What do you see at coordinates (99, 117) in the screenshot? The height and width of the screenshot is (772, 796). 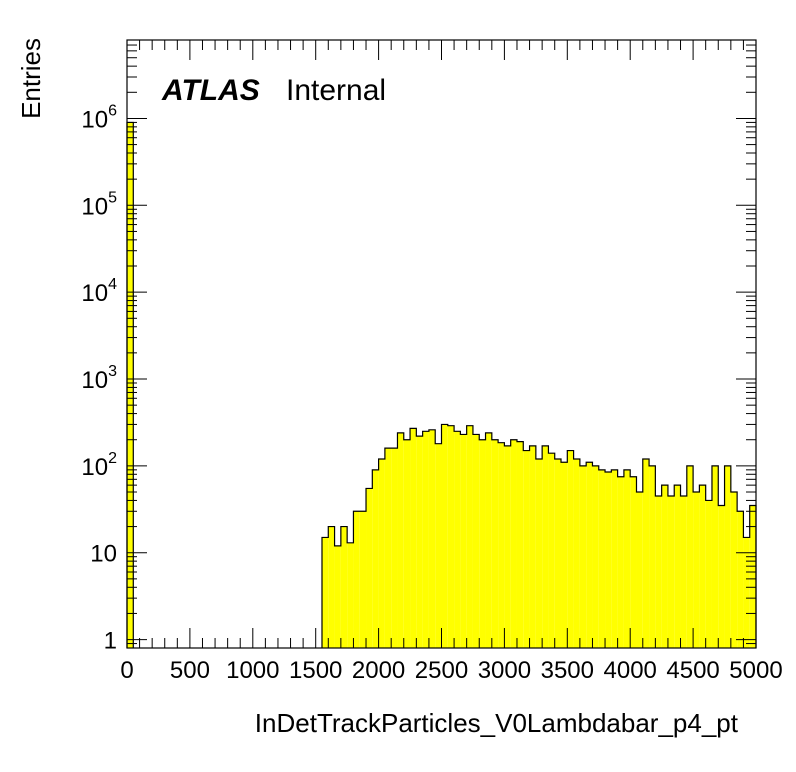 I see `y-tick-label: 10⁶` at bounding box center [99, 117].